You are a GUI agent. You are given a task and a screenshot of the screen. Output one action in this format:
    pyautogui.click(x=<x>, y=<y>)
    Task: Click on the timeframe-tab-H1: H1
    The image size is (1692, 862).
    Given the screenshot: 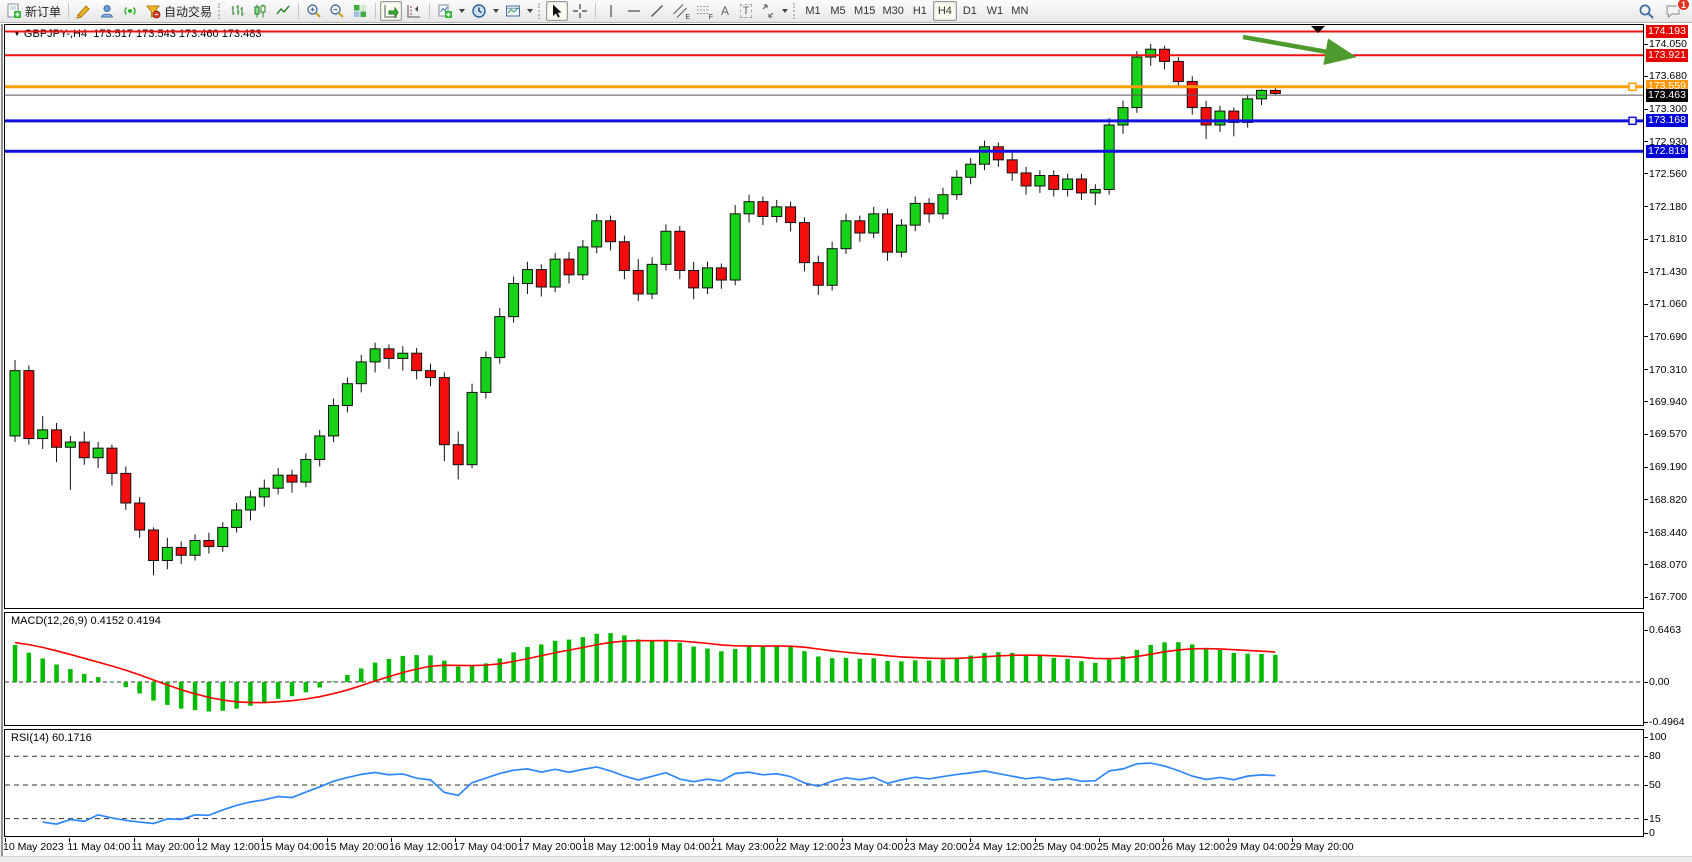 What is the action you would take?
    pyautogui.click(x=919, y=11)
    